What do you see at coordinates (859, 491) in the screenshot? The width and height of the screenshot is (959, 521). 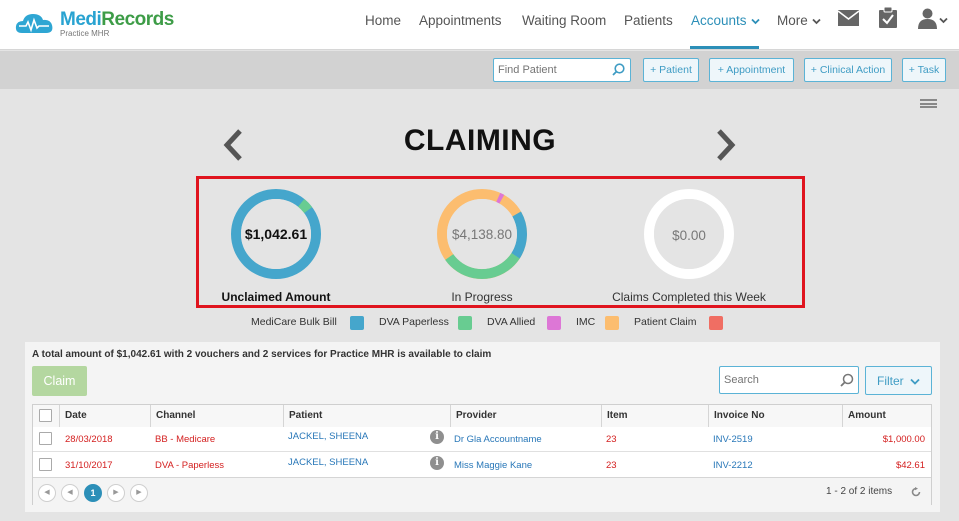 I see `pagination-info: 1 - 2 of 2 items` at bounding box center [859, 491].